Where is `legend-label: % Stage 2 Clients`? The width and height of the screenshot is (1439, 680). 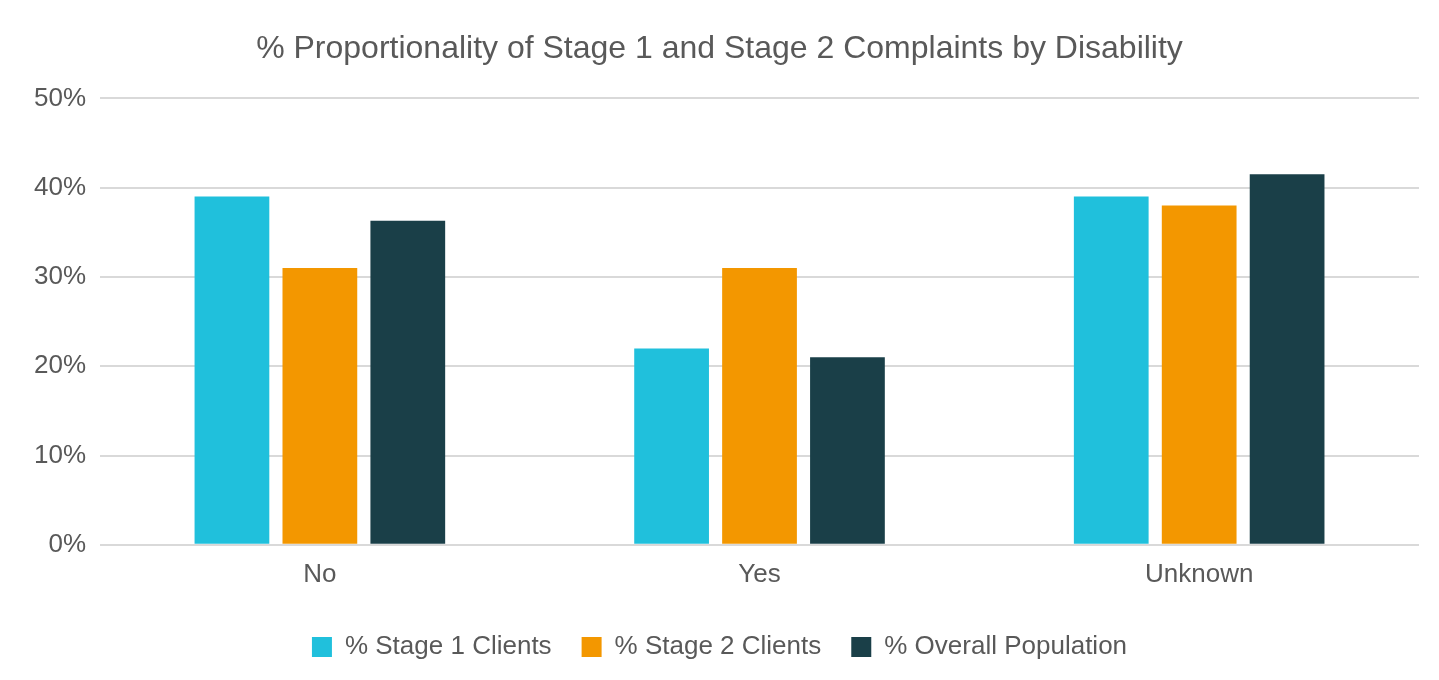
legend-label: % Stage 2 Clients is located at coordinates (718, 645).